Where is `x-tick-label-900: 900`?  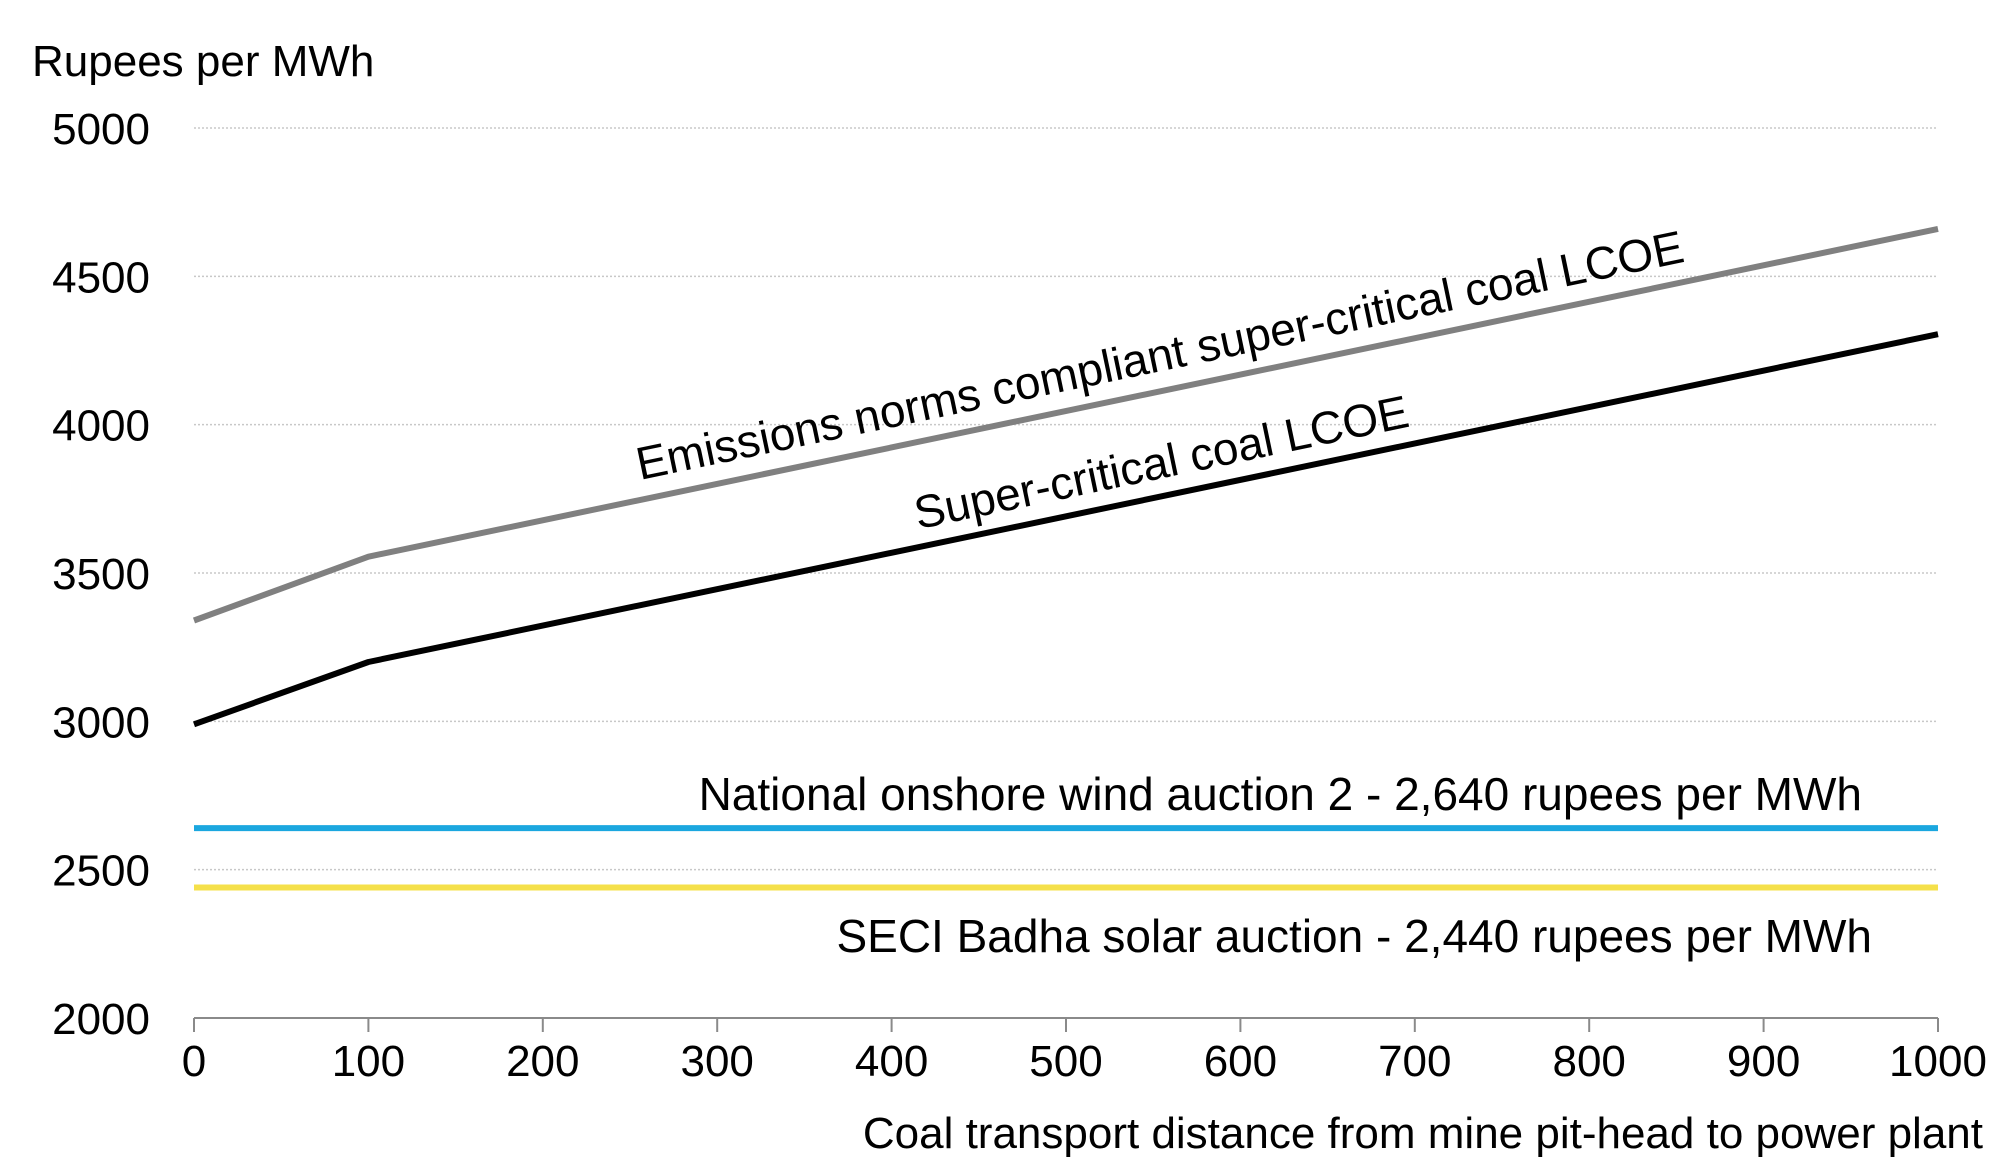 x-tick-label-900: 900 is located at coordinates (1763, 1061).